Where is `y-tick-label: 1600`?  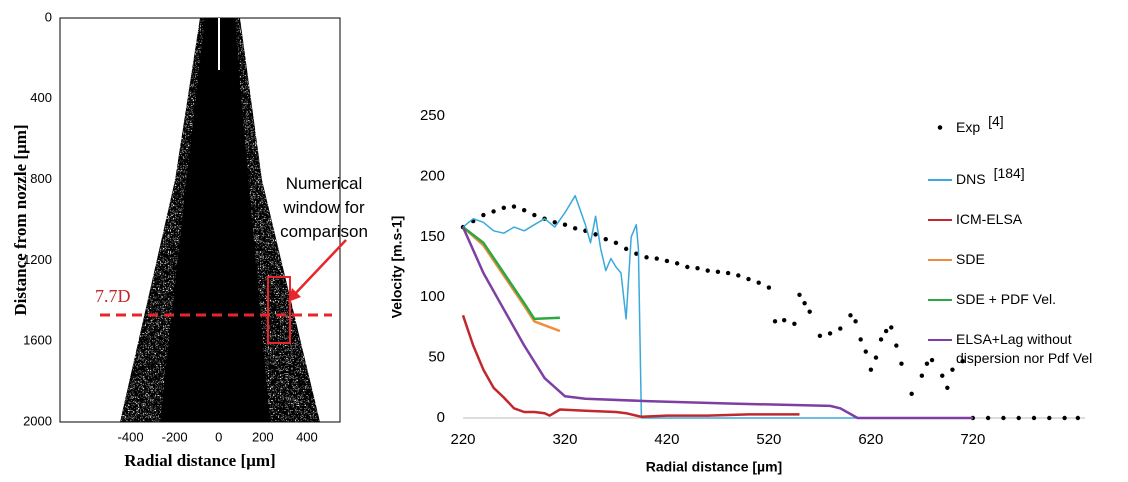 y-tick-label: 1600 is located at coordinates (37, 340).